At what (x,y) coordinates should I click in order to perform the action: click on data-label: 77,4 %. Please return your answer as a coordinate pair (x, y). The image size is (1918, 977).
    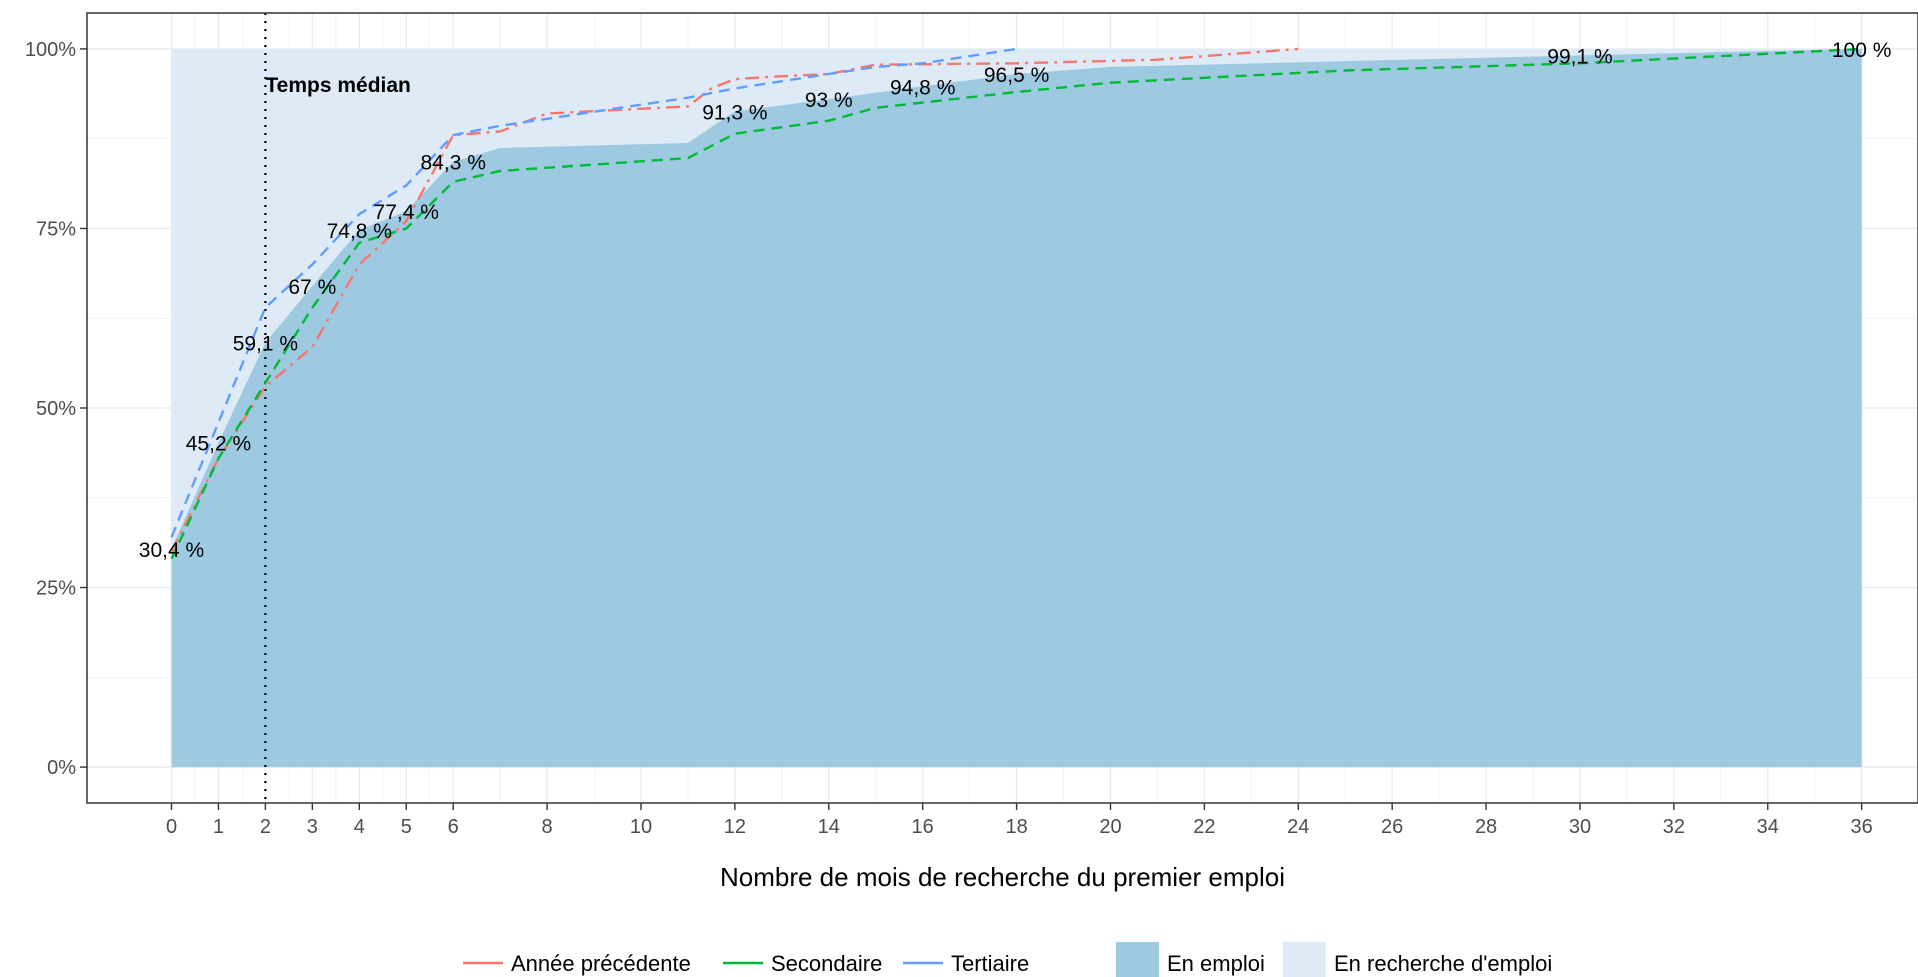
    Looking at the image, I should click on (406, 212).